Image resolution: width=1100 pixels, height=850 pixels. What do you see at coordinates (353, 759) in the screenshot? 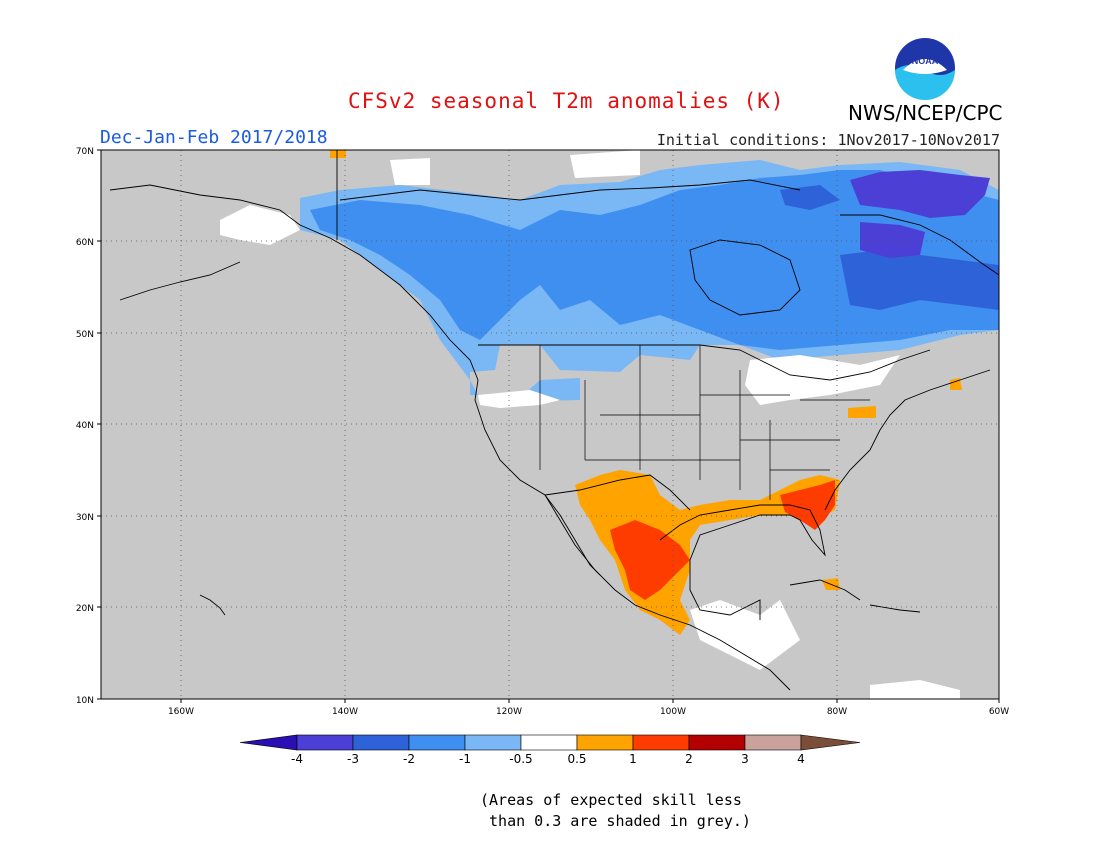
I see `colorbar-tick-label: -3` at bounding box center [353, 759].